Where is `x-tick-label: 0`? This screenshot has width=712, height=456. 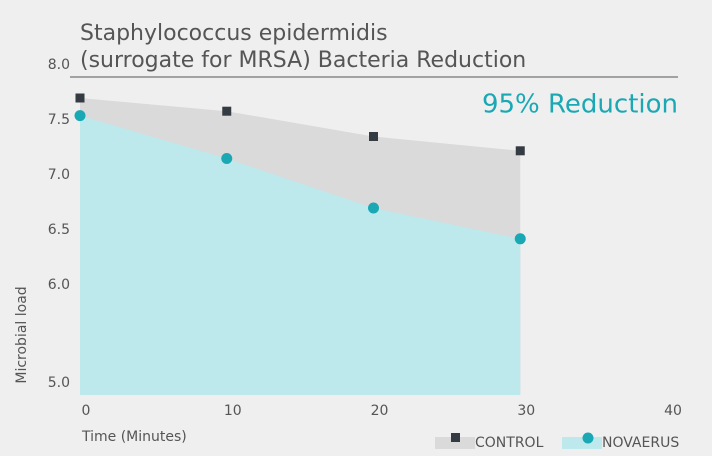 x-tick-label: 0 is located at coordinates (86, 411).